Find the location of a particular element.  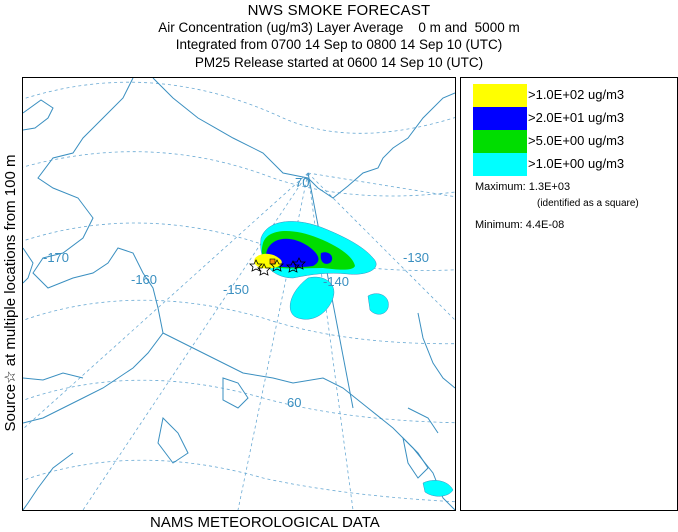

source-markers is located at coordinates (277, 266).